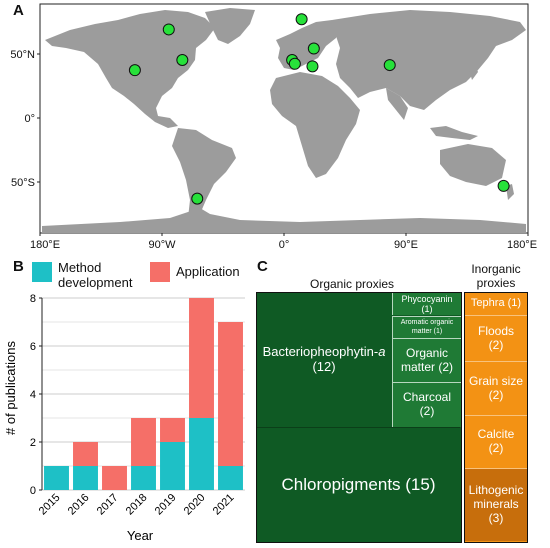  I want to click on tile-aromatic-organic-matter: Aromatic organic matter (1), so click(426, 327).